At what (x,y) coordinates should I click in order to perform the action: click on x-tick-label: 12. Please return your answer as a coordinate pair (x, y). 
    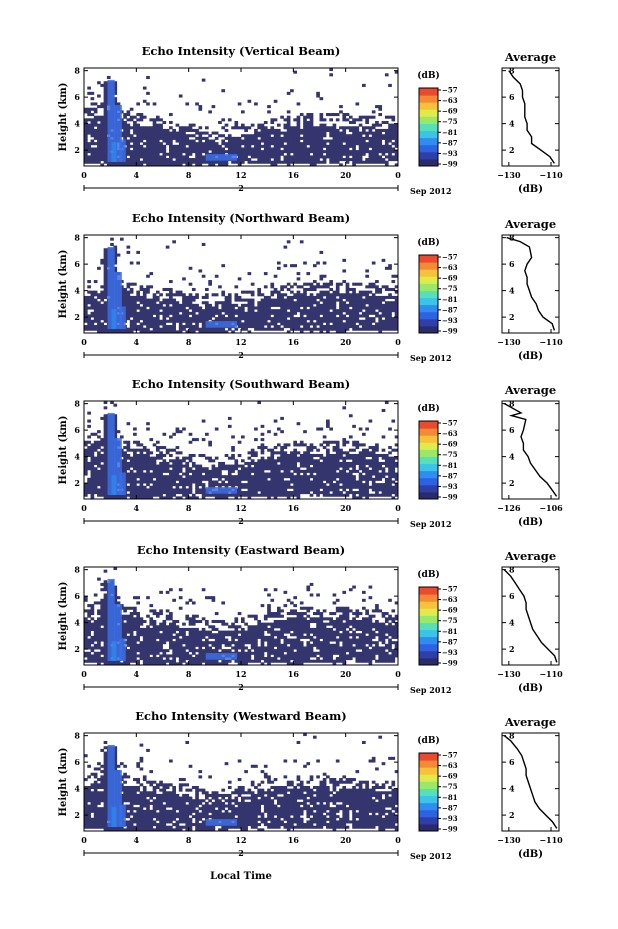
    Looking at the image, I should click on (240, 175).